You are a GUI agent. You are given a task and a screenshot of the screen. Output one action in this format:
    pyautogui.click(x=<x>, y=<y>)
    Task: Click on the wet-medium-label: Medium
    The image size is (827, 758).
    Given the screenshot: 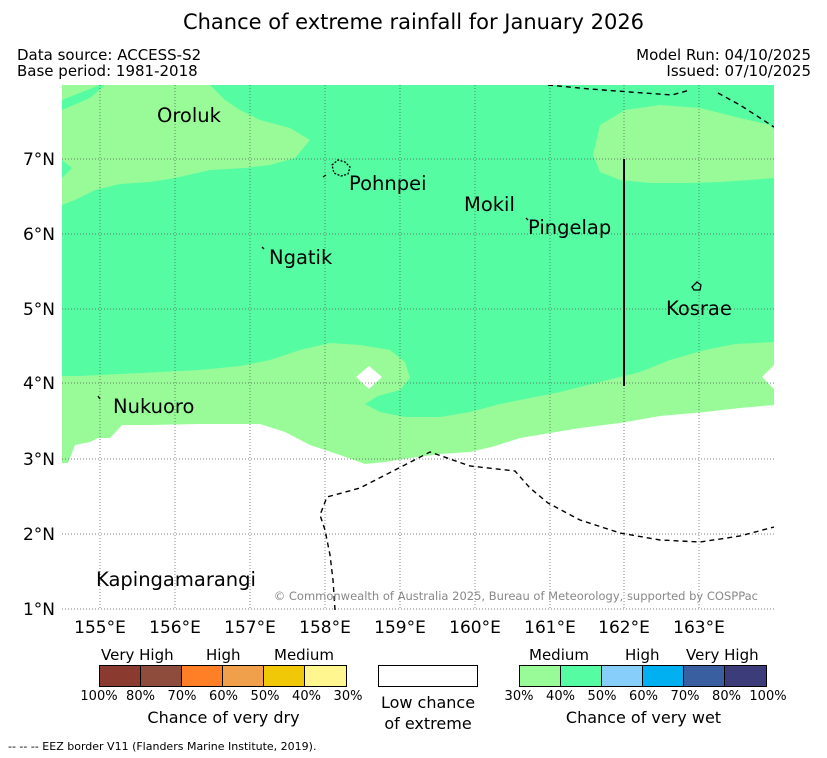 What is the action you would take?
    pyautogui.click(x=559, y=655)
    